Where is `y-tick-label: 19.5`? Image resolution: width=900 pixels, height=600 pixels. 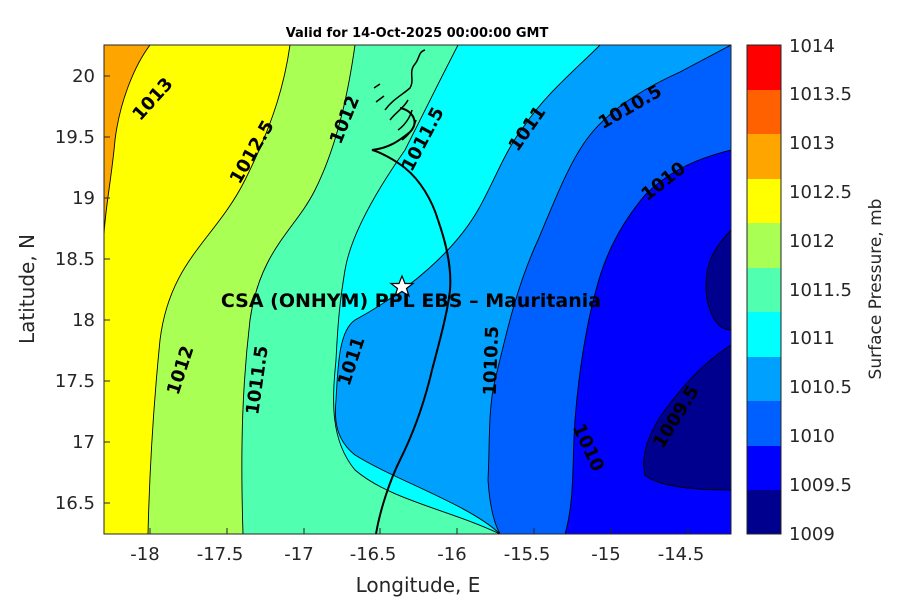
y-tick-label: 19.5 is located at coordinates (75, 137).